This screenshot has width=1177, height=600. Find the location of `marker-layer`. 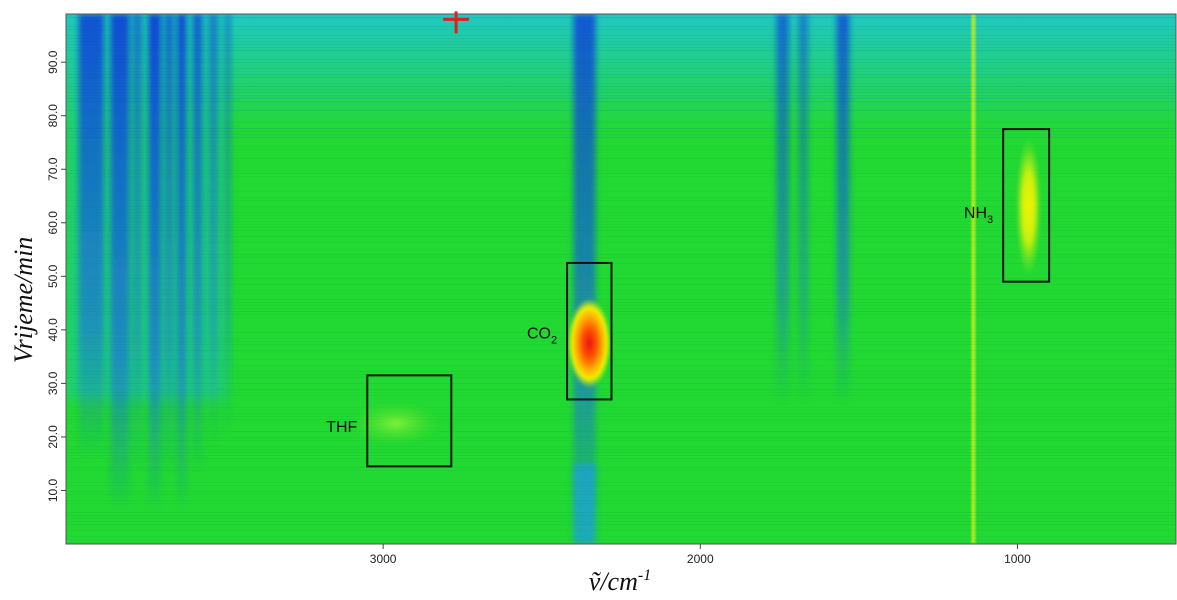

marker-layer is located at coordinates (456, 22).